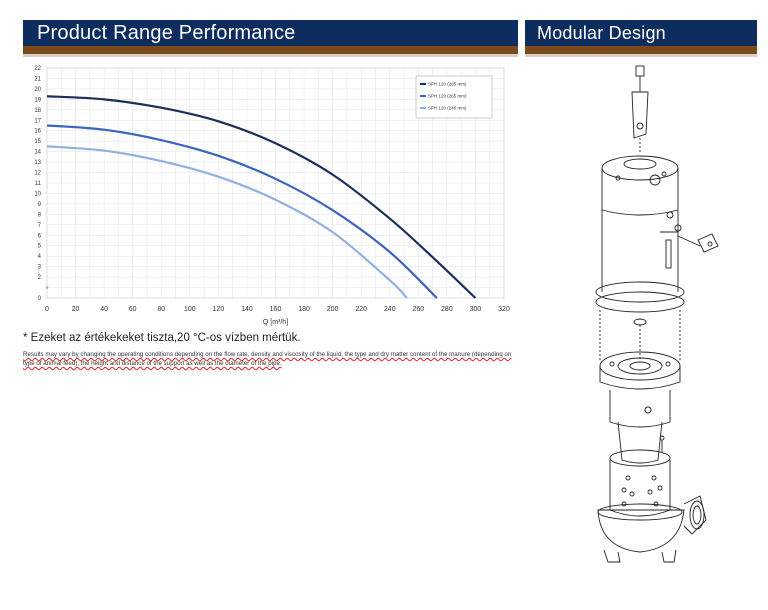  What do you see at coordinates (40, 236) in the screenshot?
I see `y-tick-label: 6` at bounding box center [40, 236].